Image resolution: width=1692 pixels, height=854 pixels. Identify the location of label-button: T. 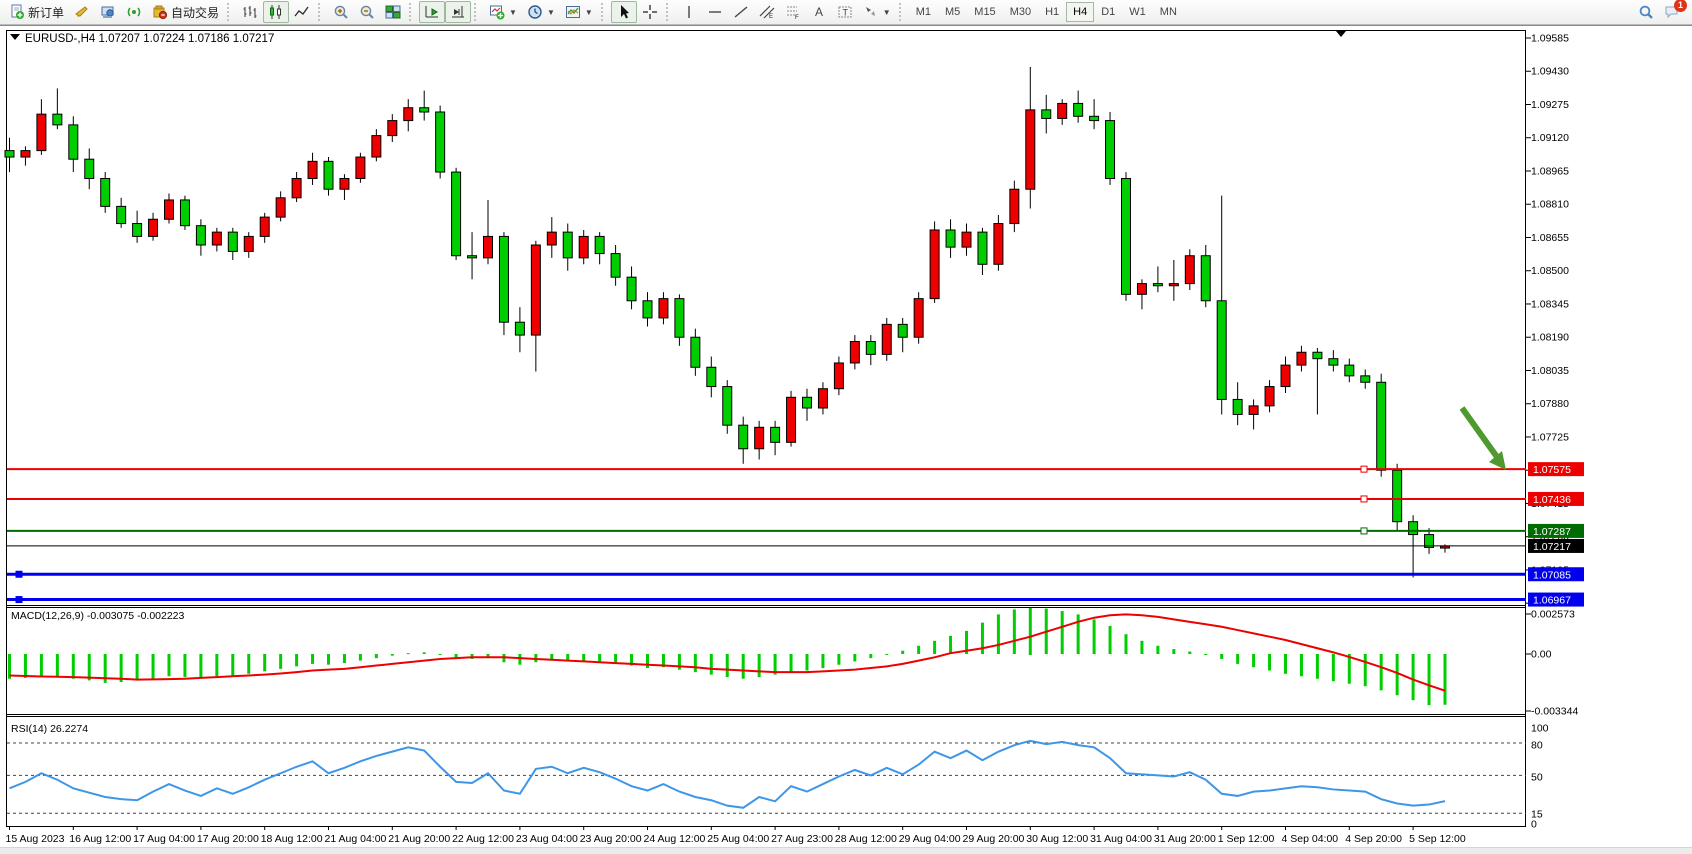
(845, 12).